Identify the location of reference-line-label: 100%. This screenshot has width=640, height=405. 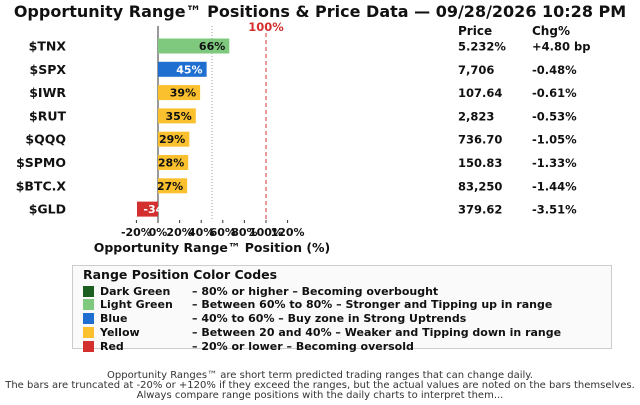
(266, 27).